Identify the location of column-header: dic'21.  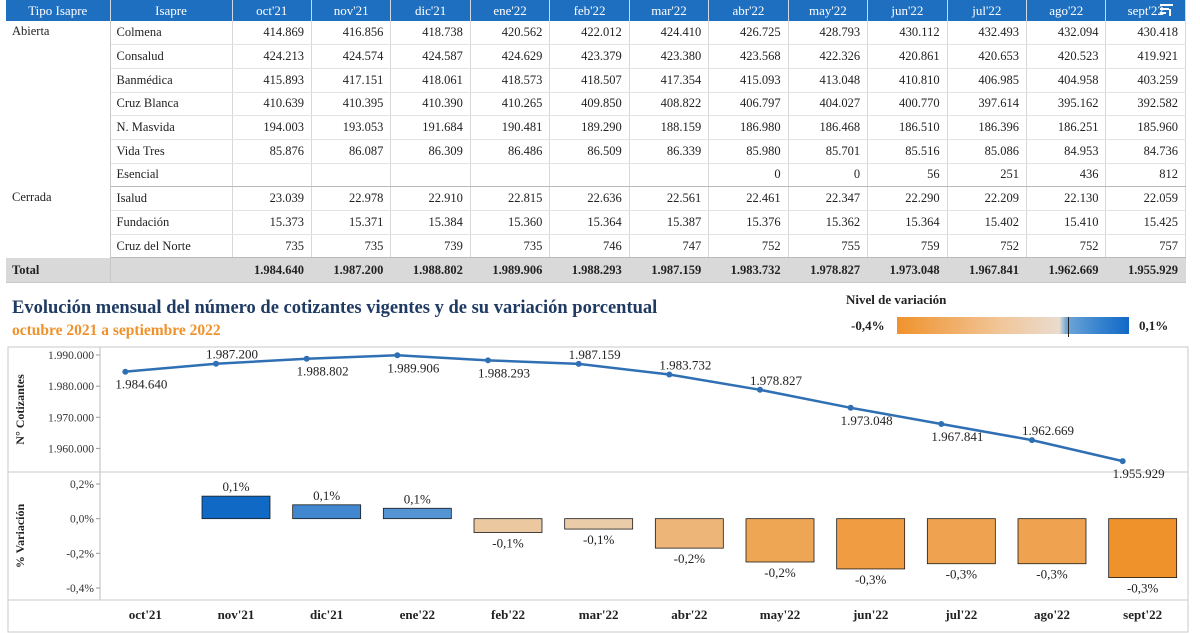
(430, 10).